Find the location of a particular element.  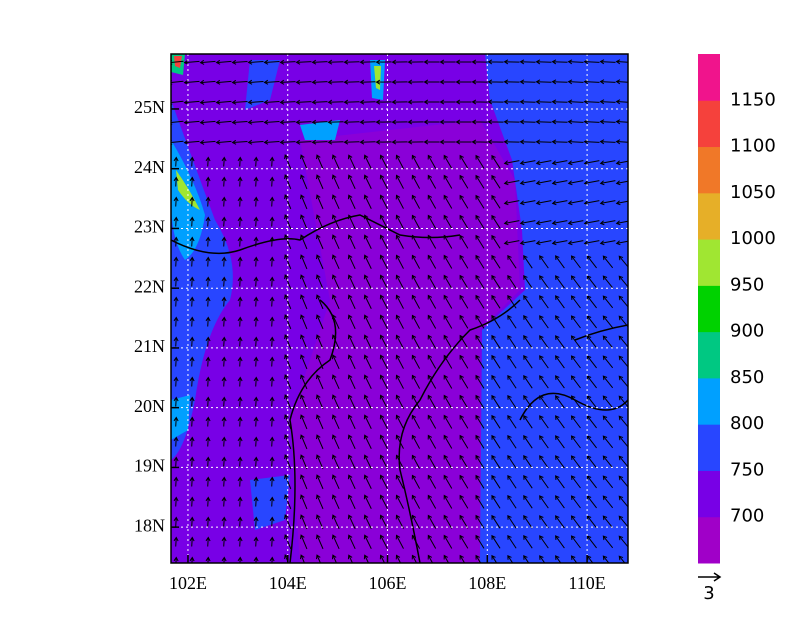

x-tick-label: 104E is located at coordinates (288, 583).